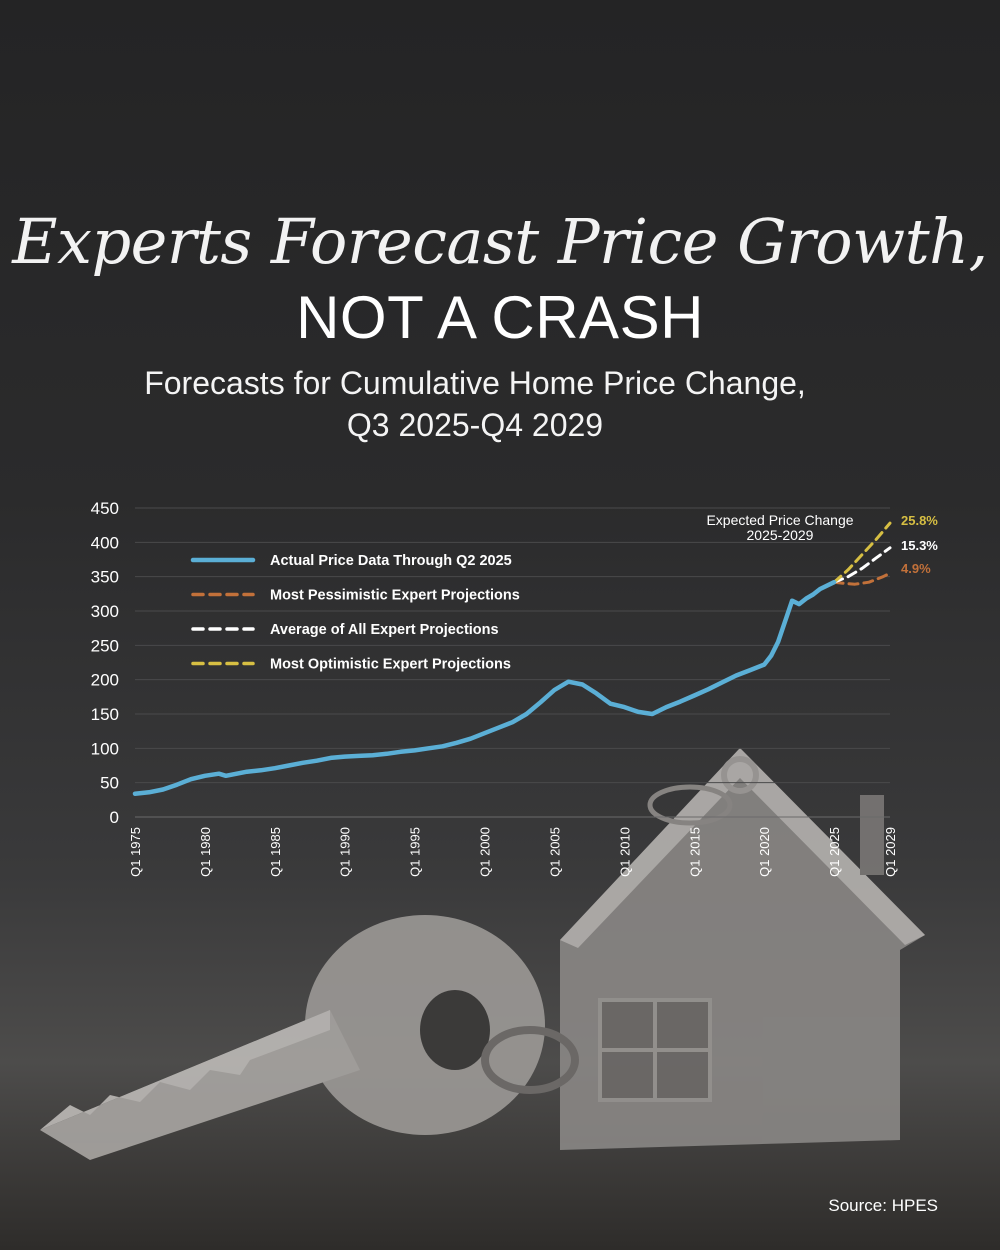 The width and height of the screenshot is (1000, 1250). Describe the element at coordinates (114, 817) in the screenshot. I see `y-tick-label: 0` at that location.